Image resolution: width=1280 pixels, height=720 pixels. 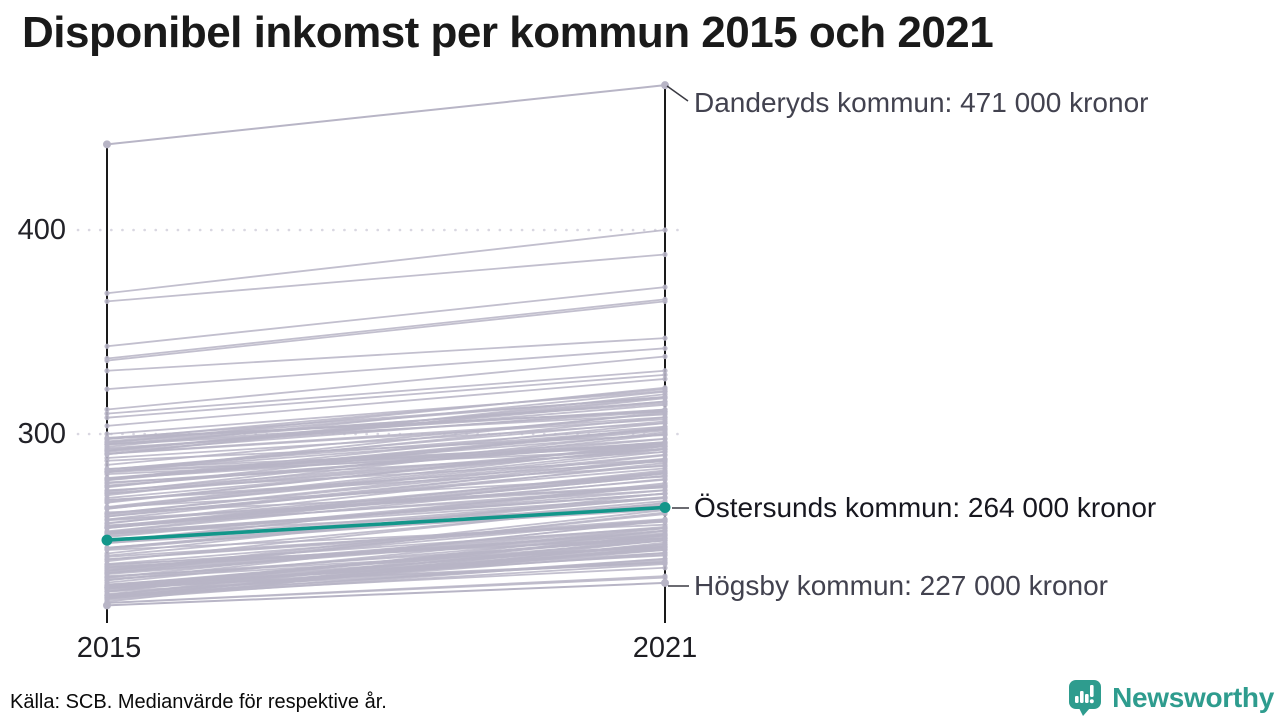 I want to click on annotation-leader-lines, so click(x=677, y=336).